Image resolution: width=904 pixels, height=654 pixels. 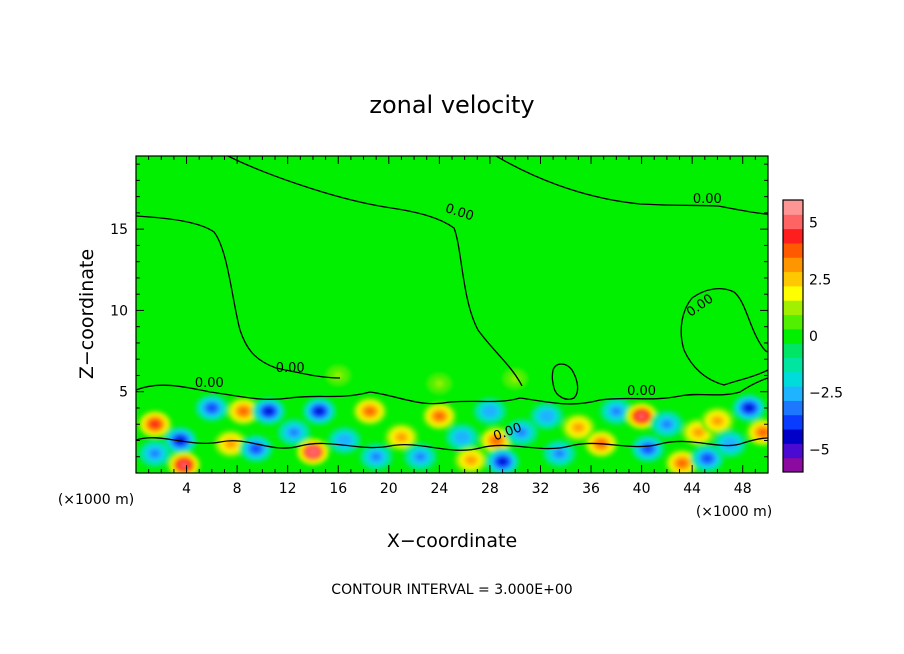 What do you see at coordinates (692, 489) in the screenshot?
I see `x-tick-label: 44` at bounding box center [692, 489].